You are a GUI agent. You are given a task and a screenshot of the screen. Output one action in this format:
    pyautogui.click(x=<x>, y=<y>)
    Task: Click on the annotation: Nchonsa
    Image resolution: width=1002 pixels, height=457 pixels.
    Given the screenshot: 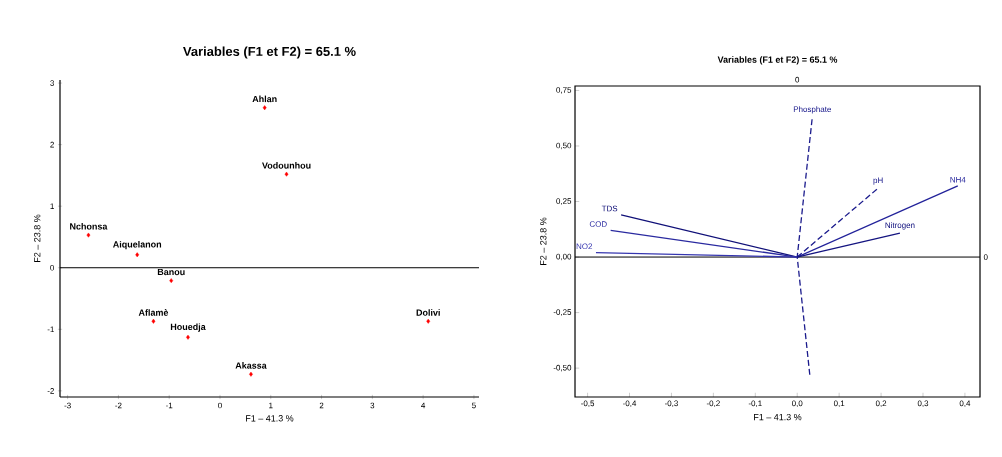 What is the action you would take?
    pyautogui.click(x=89, y=226)
    